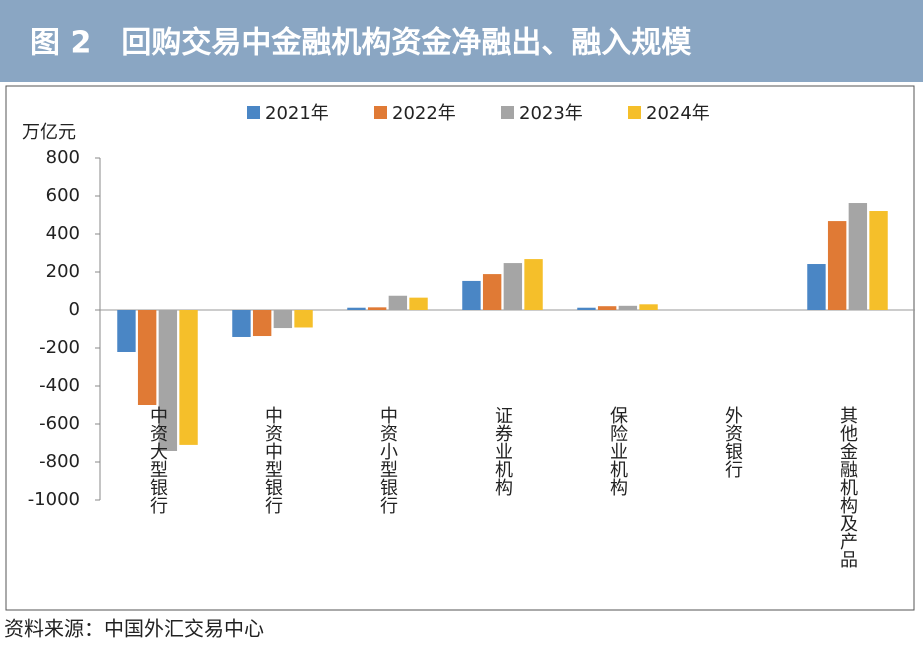 Image resolution: width=923 pixels, height=648 pixels. What do you see at coordinates (847, 487) in the screenshot?
I see `x-tick-label: 其他金融机构及产品` at bounding box center [847, 487].